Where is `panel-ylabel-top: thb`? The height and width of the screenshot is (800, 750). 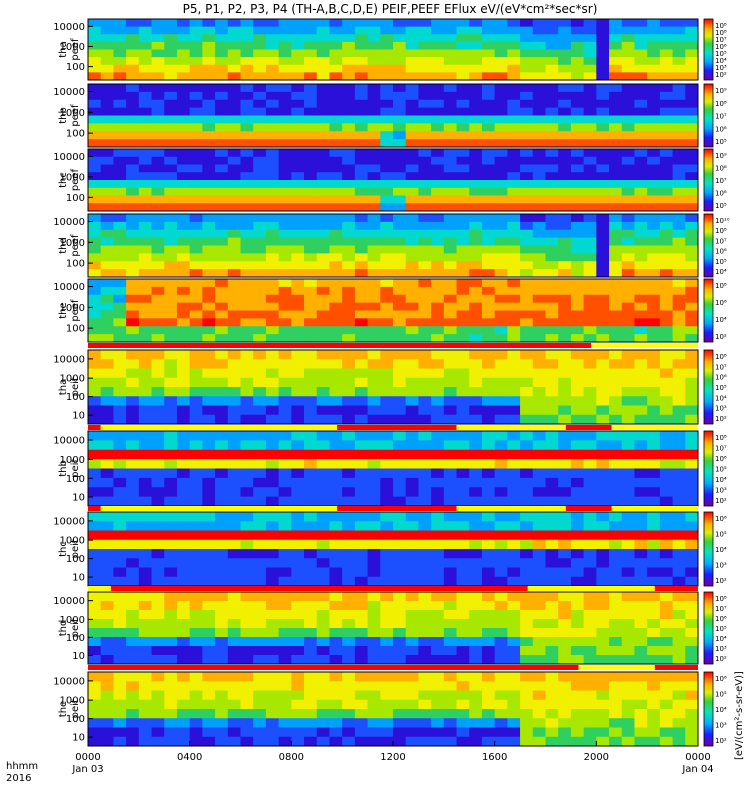
panel-ylabel-top: thb is located at coordinates (63, 115).